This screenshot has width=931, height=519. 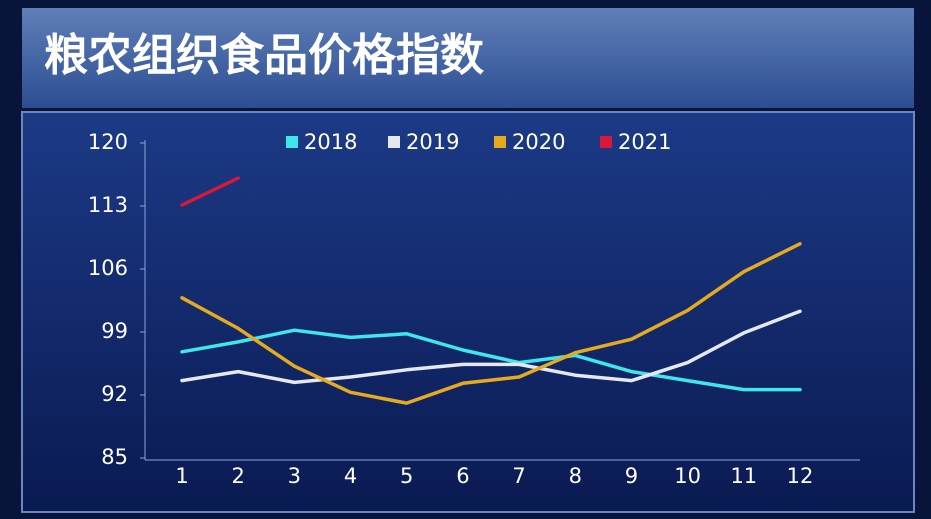 What do you see at coordinates (114, 331) in the screenshot?
I see `y-tick-label: 99` at bounding box center [114, 331].